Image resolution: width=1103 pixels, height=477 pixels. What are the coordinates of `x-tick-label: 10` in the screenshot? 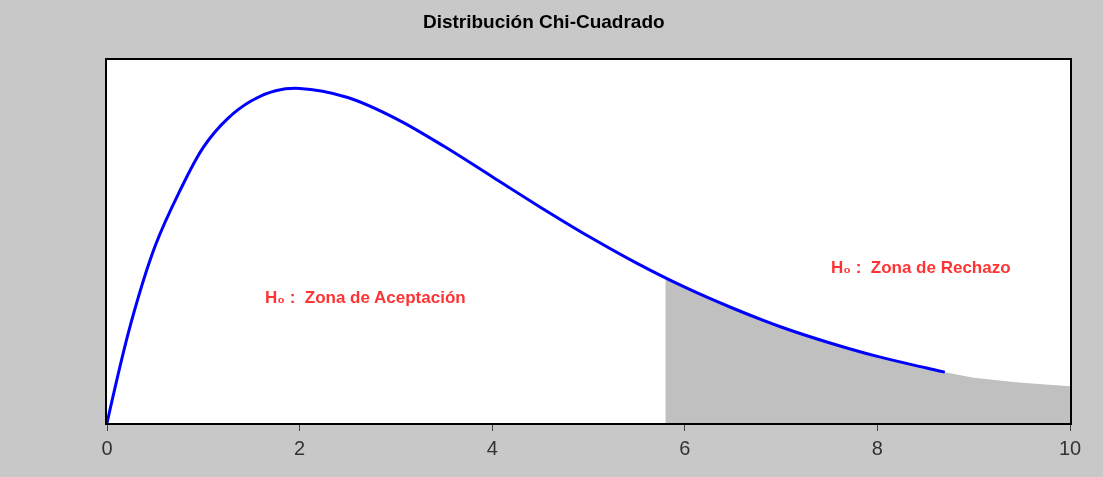 It's located at (1070, 447).